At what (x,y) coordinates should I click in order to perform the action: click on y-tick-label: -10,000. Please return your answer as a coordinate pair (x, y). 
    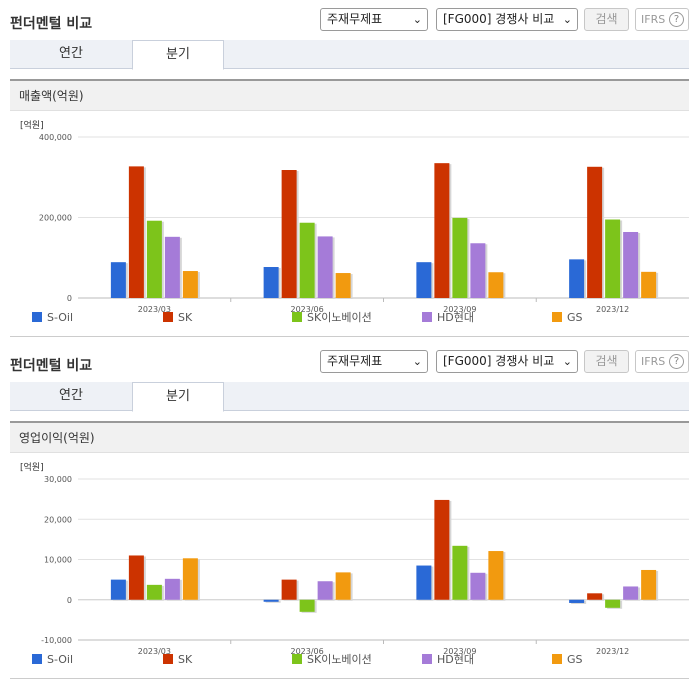
    Looking at the image, I should click on (56, 640).